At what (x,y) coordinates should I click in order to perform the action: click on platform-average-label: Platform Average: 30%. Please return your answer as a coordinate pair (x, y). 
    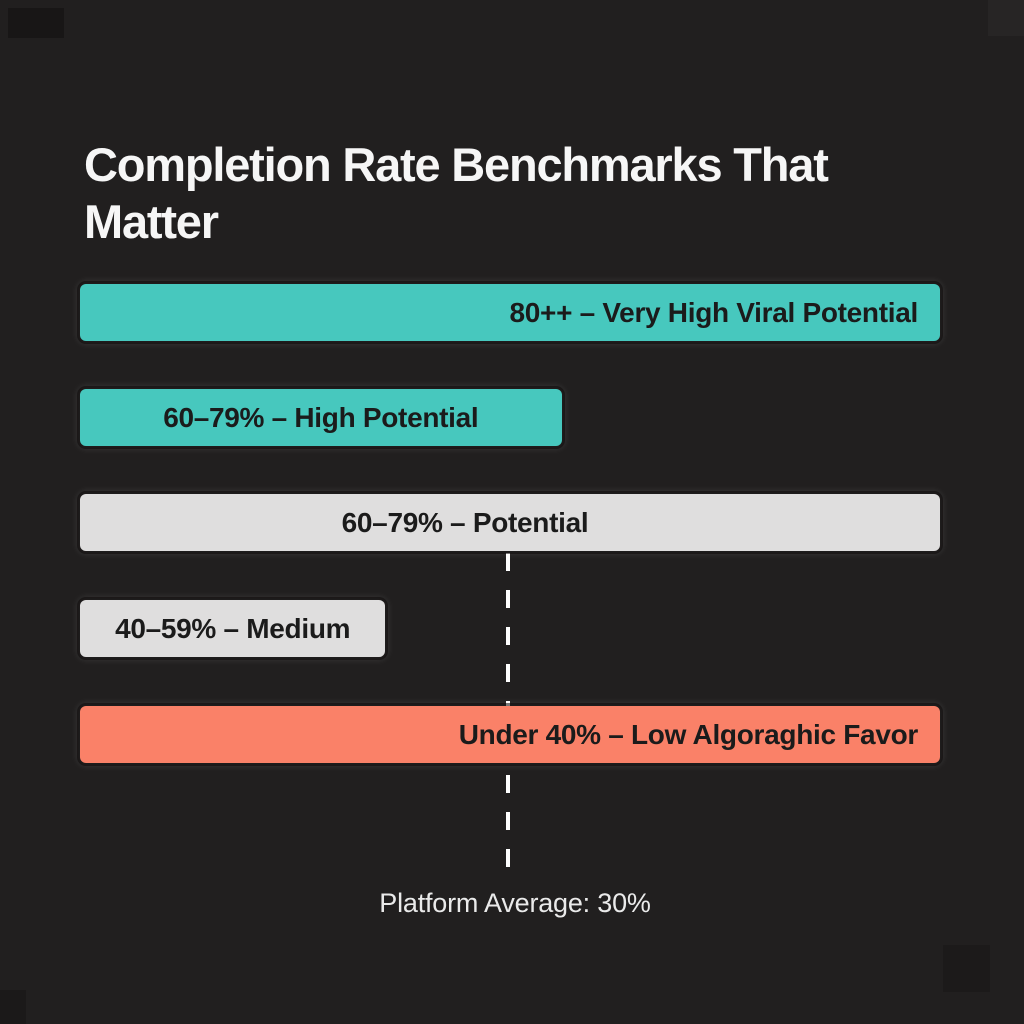
    Looking at the image, I should click on (515, 903).